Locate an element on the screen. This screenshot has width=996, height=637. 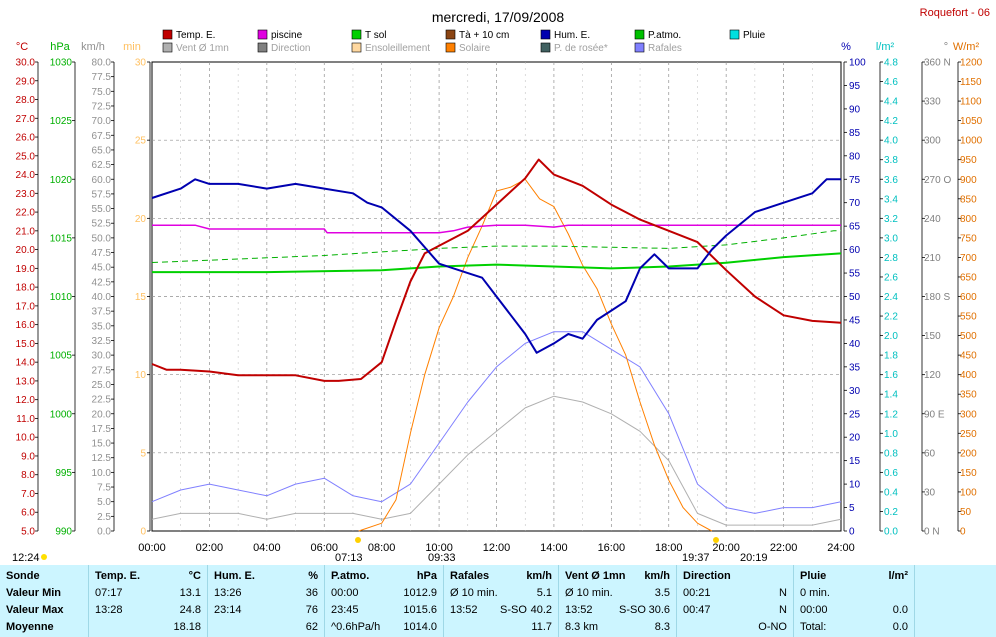
axis-label-sol: 150 is located at coordinates (968, 473).